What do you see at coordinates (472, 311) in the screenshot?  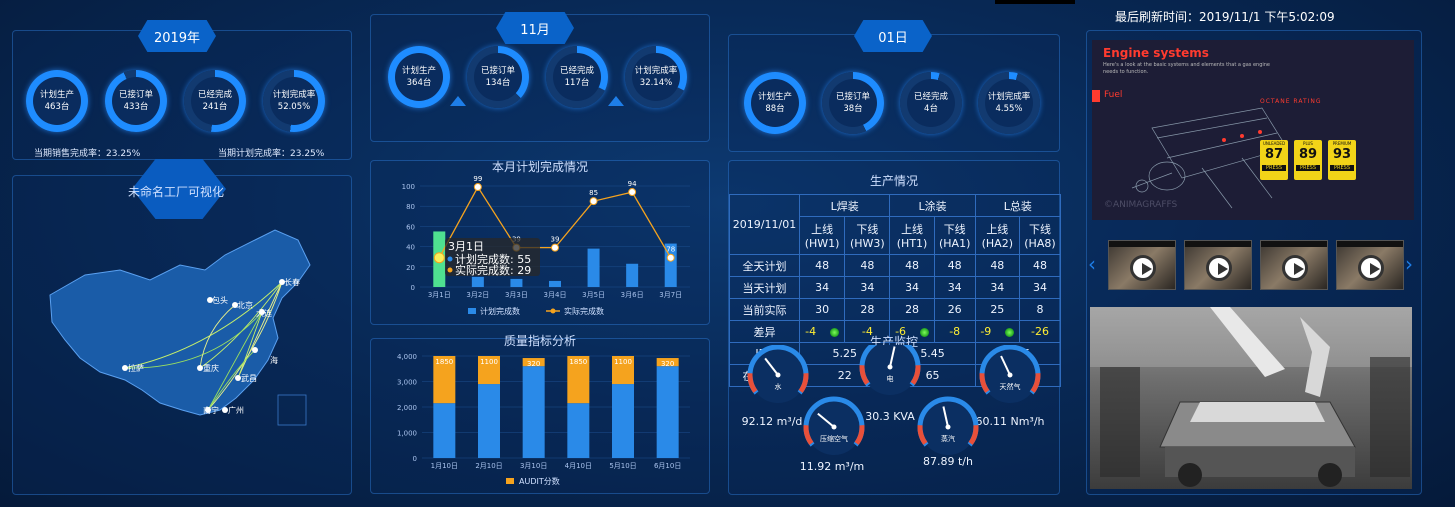 I see `legend-plan-swatch` at bounding box center [472, 311].